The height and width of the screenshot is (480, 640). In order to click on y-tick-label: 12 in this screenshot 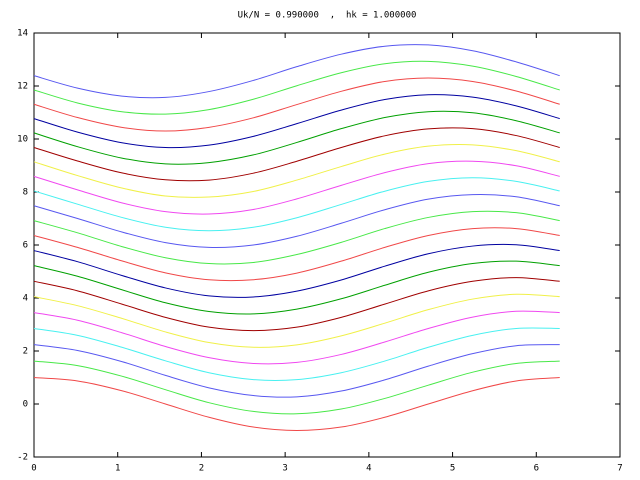, I will do `click(22, 87)`.